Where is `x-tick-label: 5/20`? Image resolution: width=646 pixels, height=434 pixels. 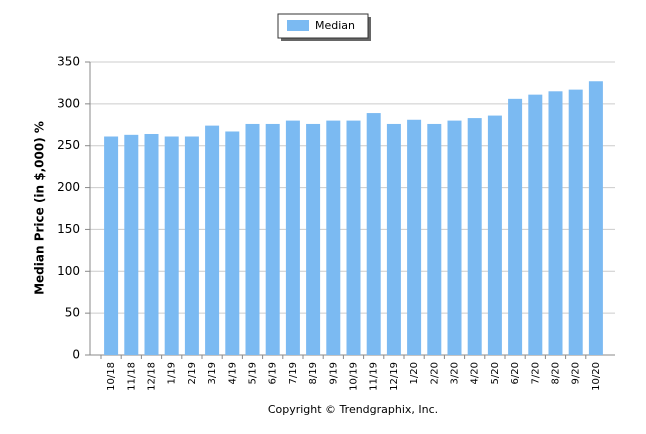
x-tick-label: 5/20 is located at coordinates (495, 373).